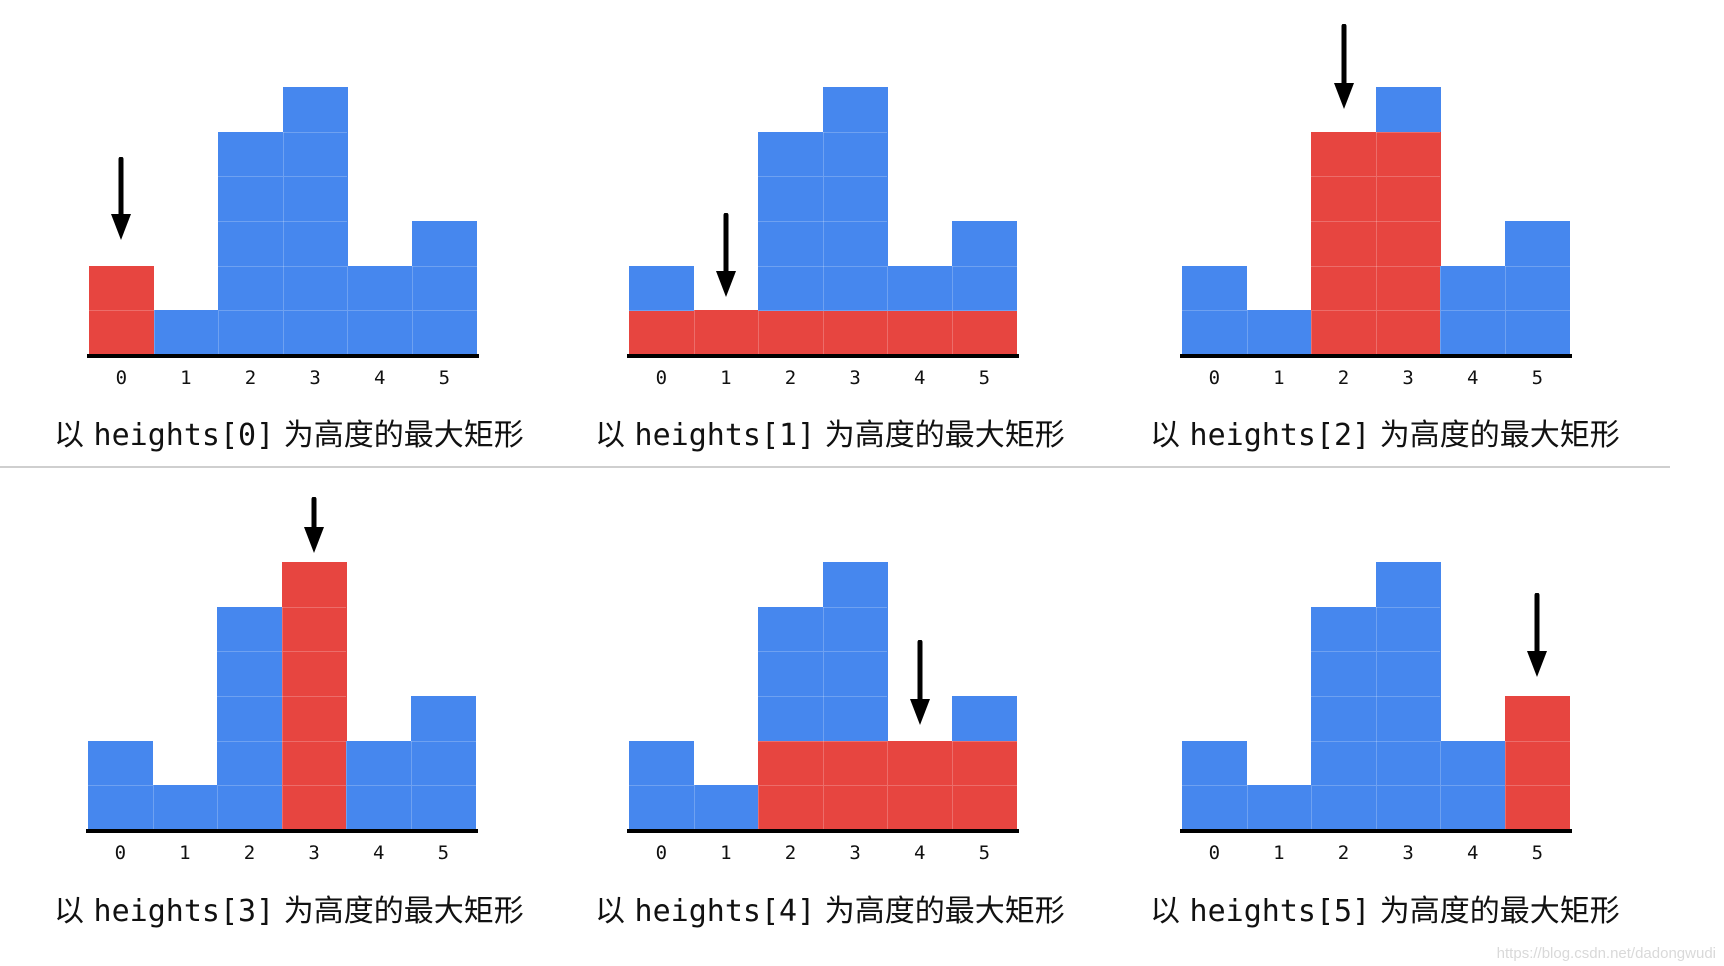 The height and width of the screenshot is (966, 1724). I want to click on down-arrow-icon, so click(314, 525).